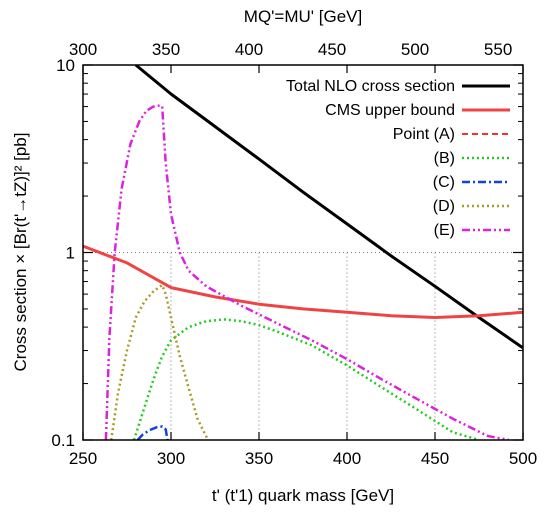  Describe the element at coordinates (70, 253) in the screenshot. I see `y-tick-label: 1` at that location.